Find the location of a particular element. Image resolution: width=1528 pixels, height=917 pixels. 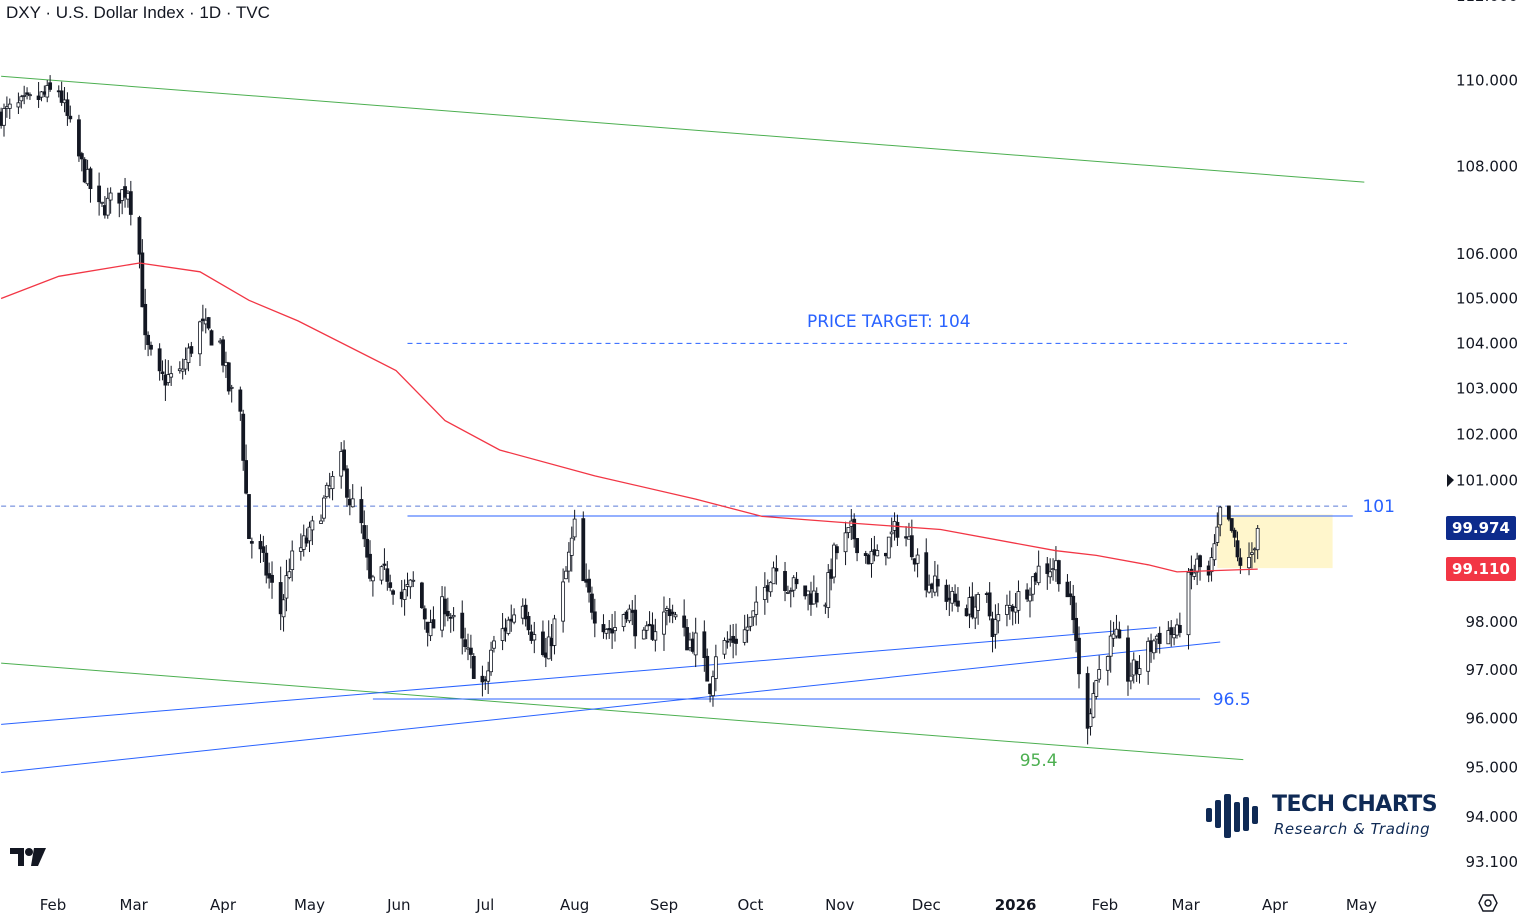

x-axis-tick-label: 2026 is located at coordinates (1016, 905).